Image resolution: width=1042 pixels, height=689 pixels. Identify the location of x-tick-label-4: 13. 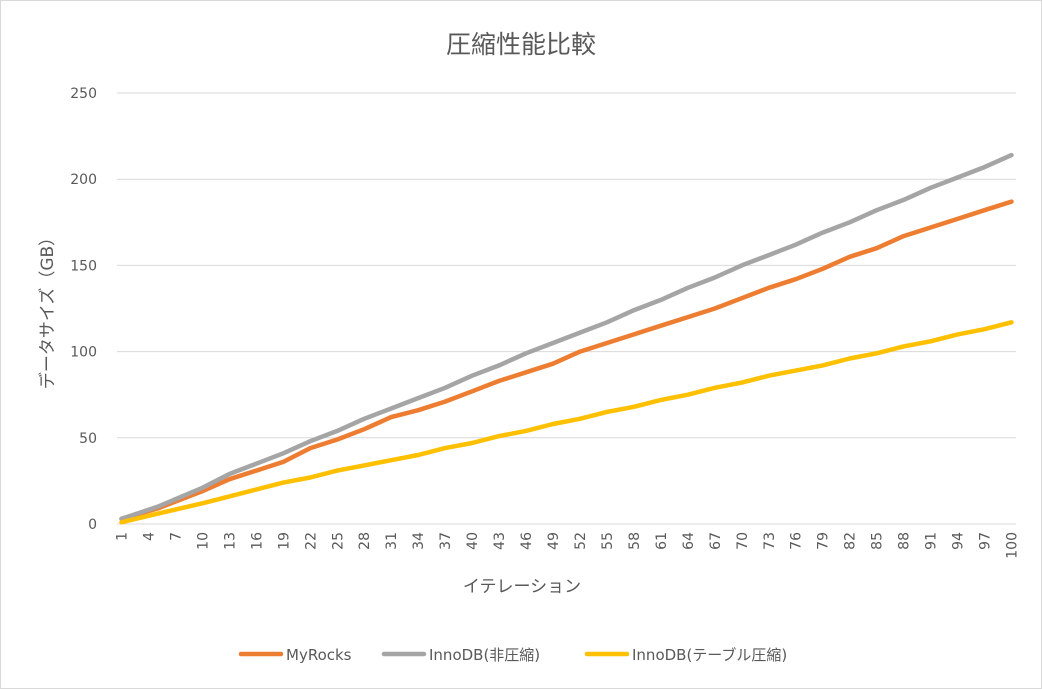
(230, 541).